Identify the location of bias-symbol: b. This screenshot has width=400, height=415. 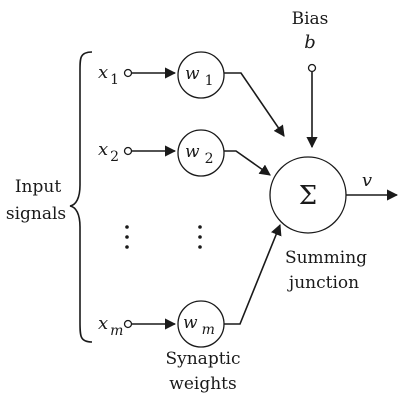
(310, 42).